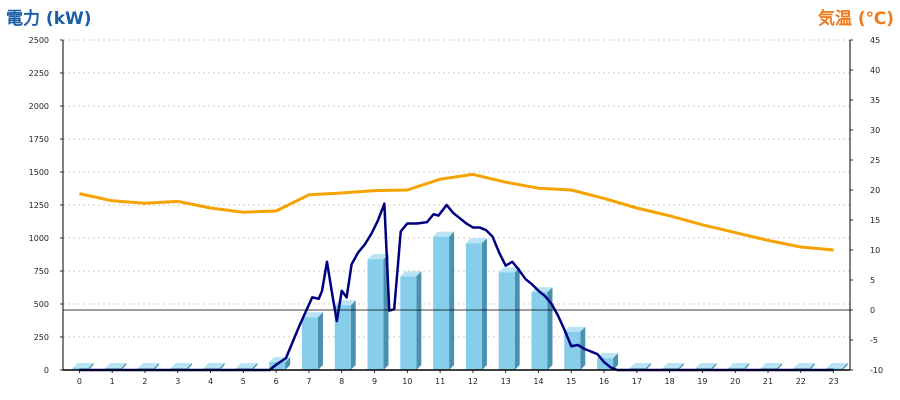 Image resolution: width=900 pixels, height=400 pixels. Describe the element at coordinates (49, 19) in the screenshot. I see `left-axis-title: 電力 (kW)` at that location.